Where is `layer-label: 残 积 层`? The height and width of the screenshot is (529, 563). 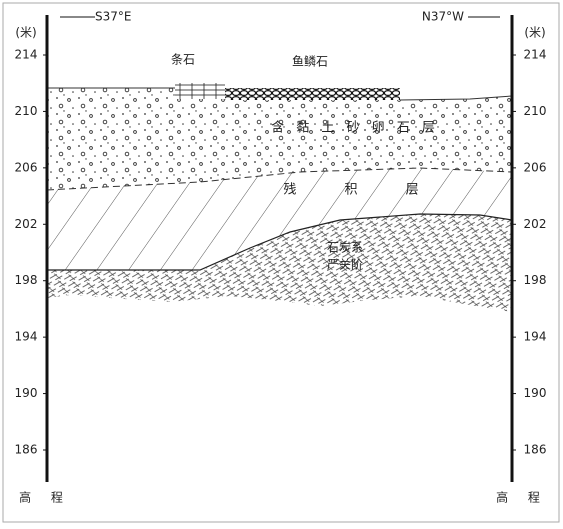 layer-label: 残 积 层 is located at coordinates (361, 190).